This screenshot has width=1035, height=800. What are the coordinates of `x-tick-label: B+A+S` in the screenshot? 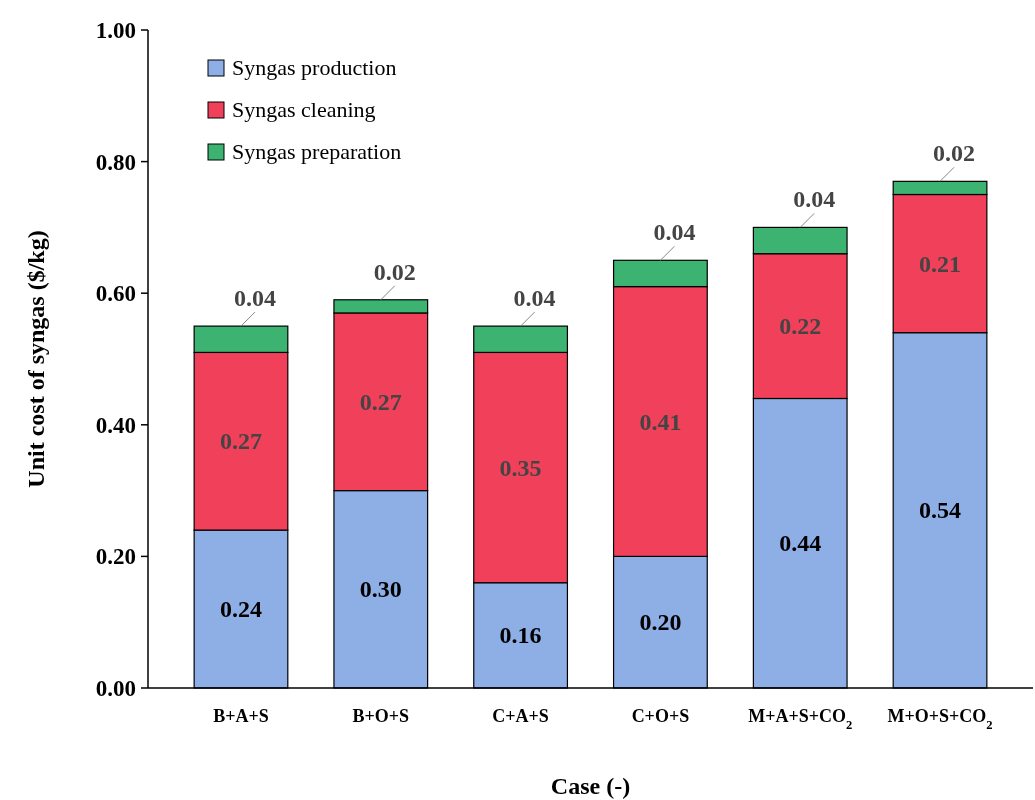 It's located at (241, 716).